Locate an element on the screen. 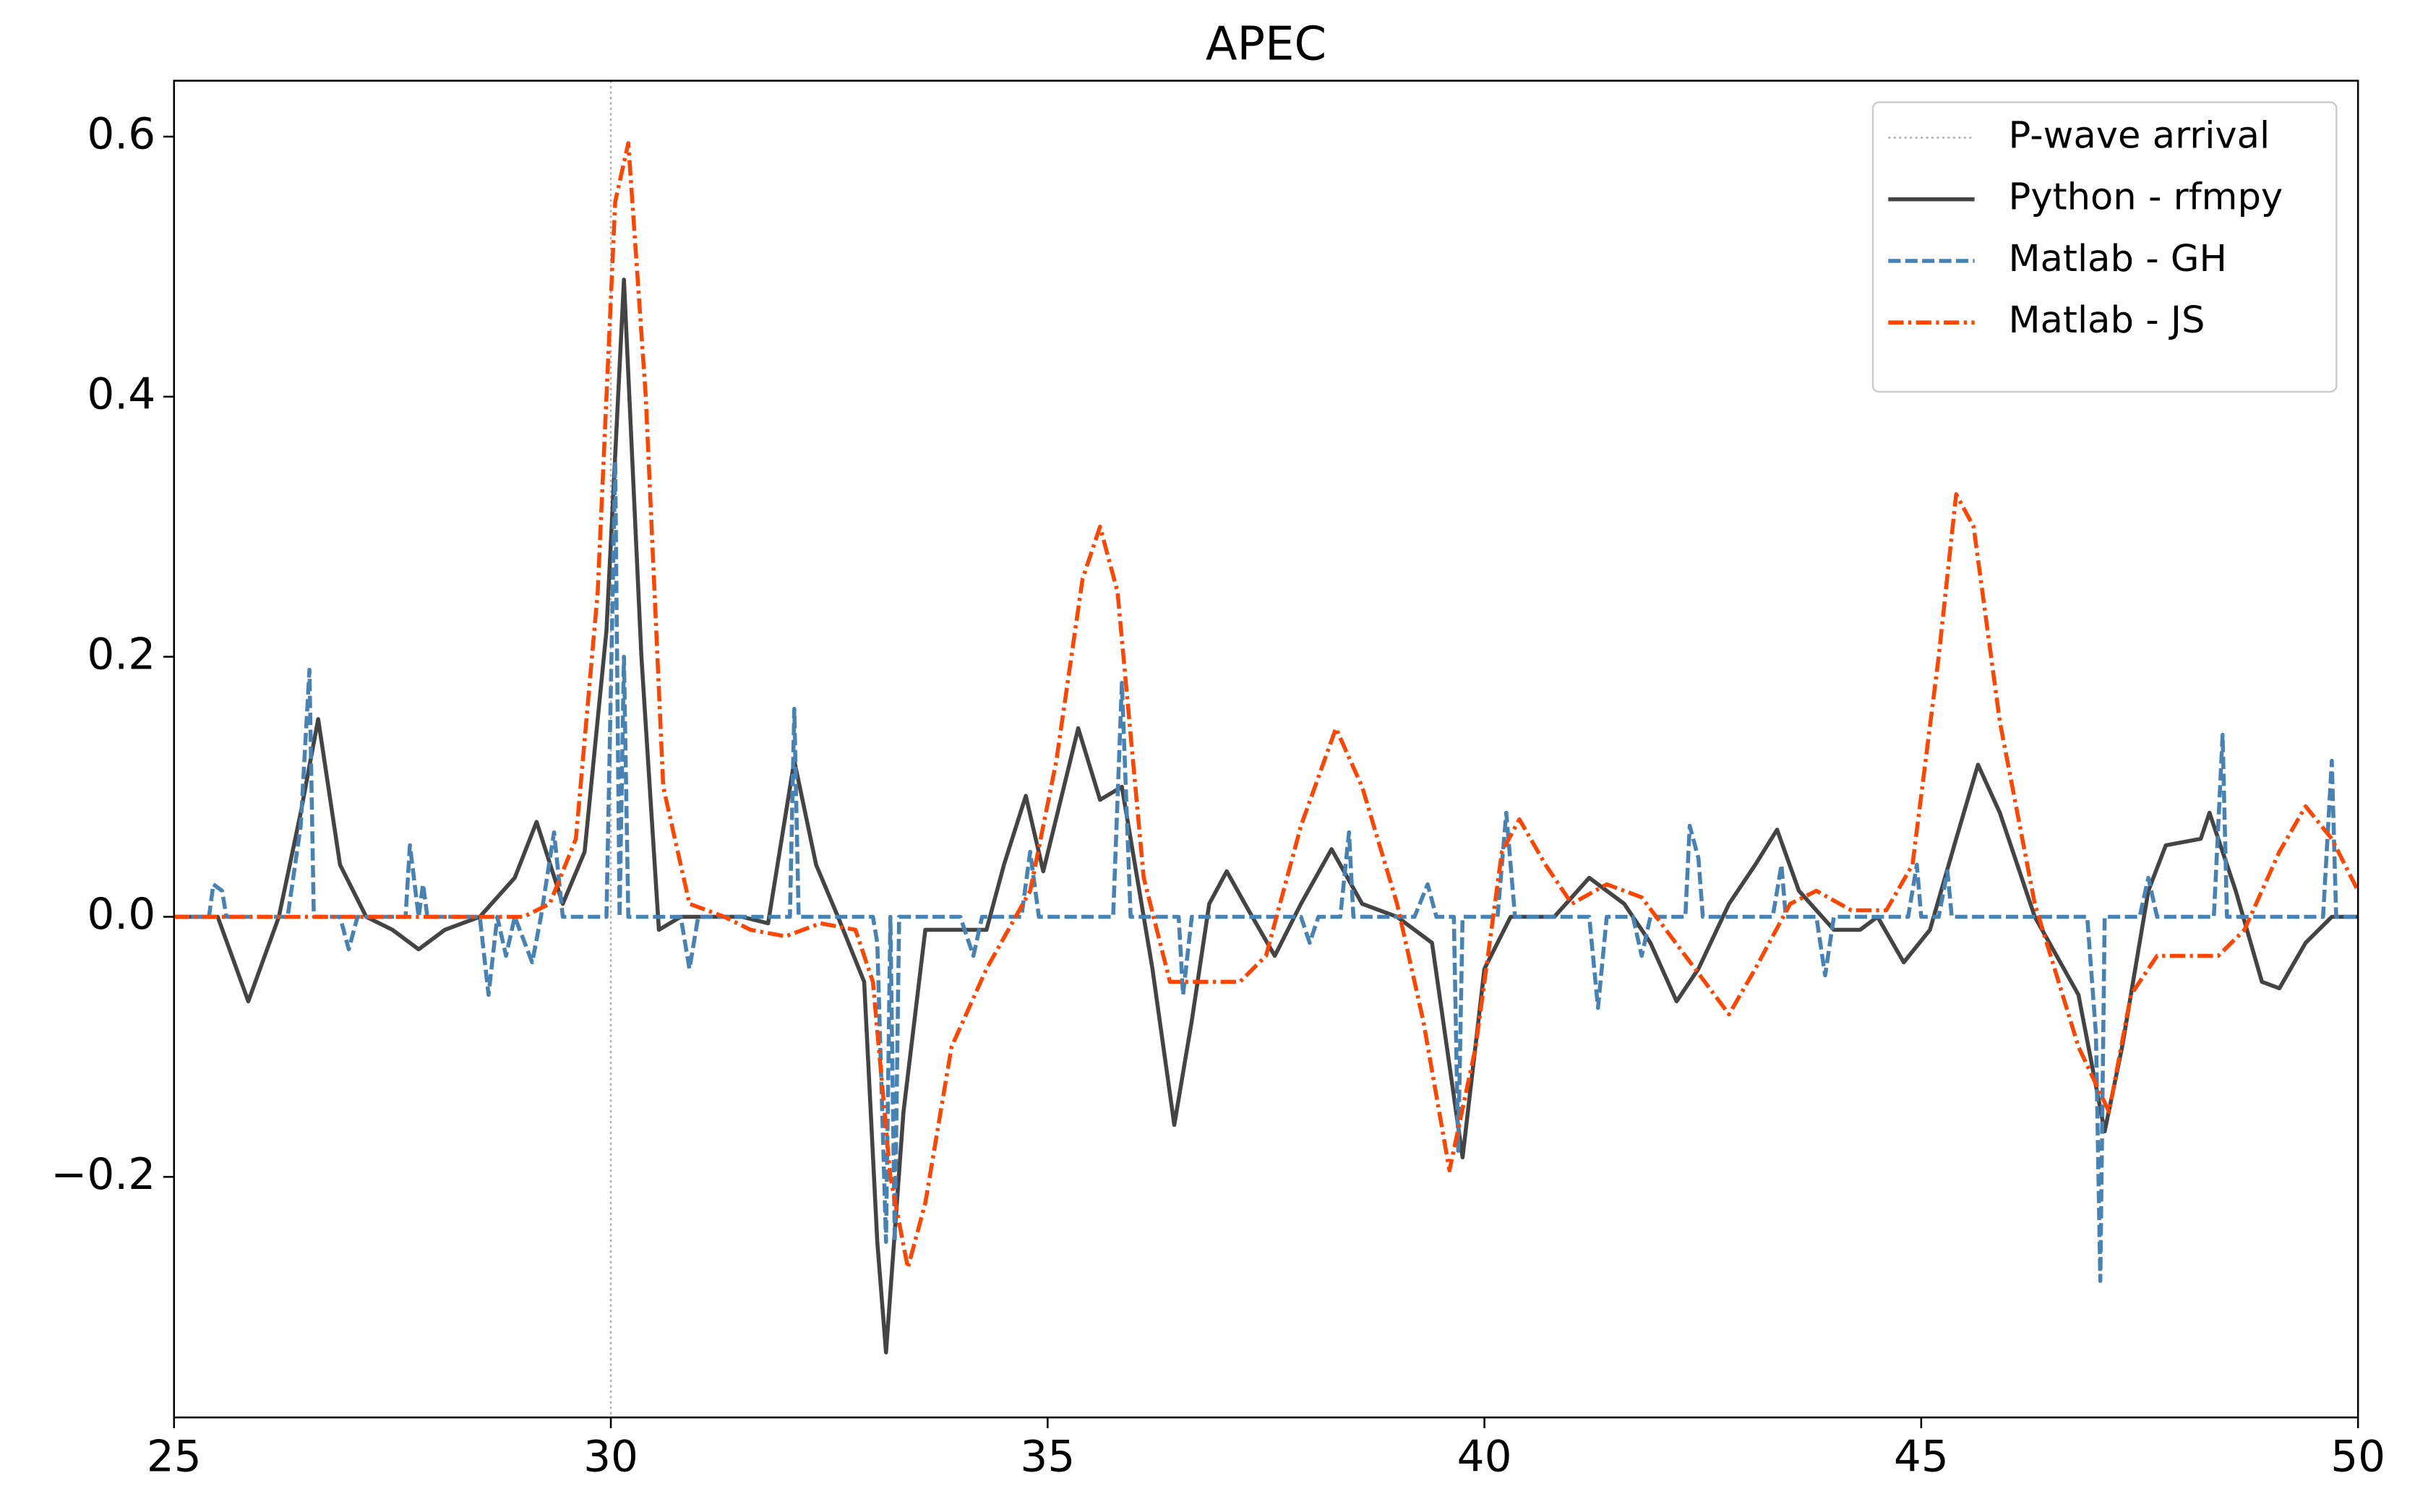 Image resolution: width=2415 pixels, height=1512 pixels. x-tick-label: 25 is located at coordinates (174, 1457).